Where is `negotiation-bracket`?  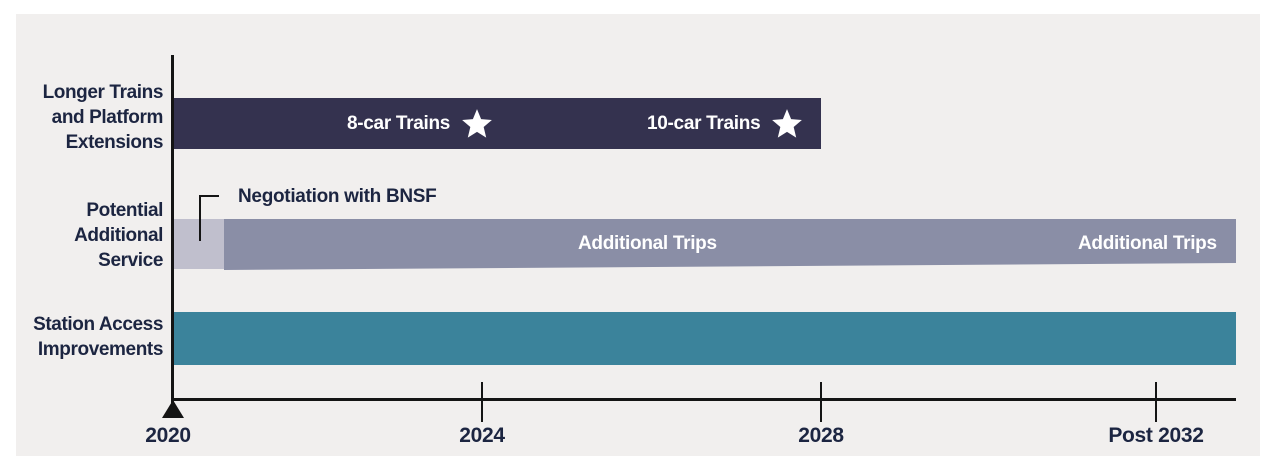 negotiation-bracket is located at coordinates (209, 218).